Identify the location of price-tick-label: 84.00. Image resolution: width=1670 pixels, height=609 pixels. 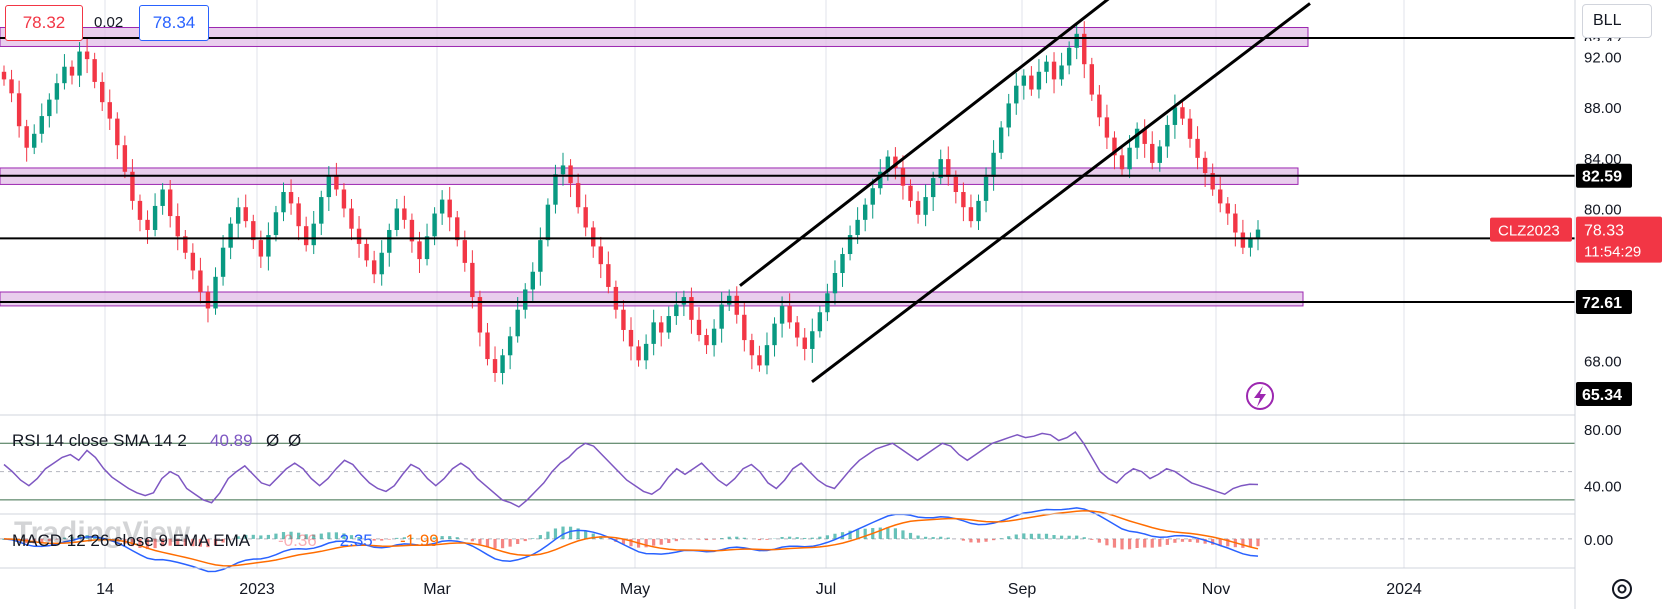
(1603, 159).